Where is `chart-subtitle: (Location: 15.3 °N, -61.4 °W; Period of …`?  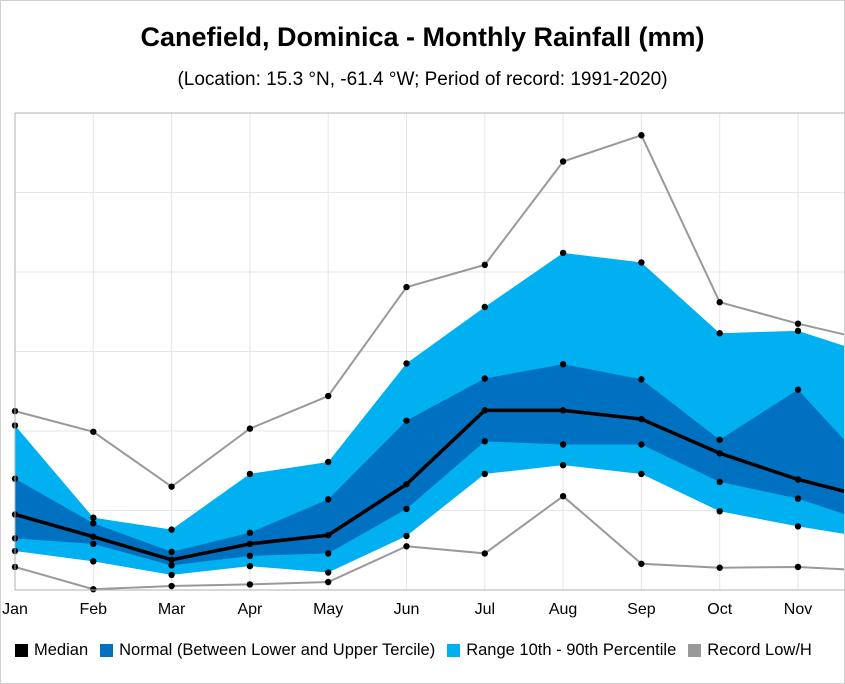
chart-subtitle: (Location: 15.3 °N, -61.4 °W; Period of … is located at coordinates (422, 79).